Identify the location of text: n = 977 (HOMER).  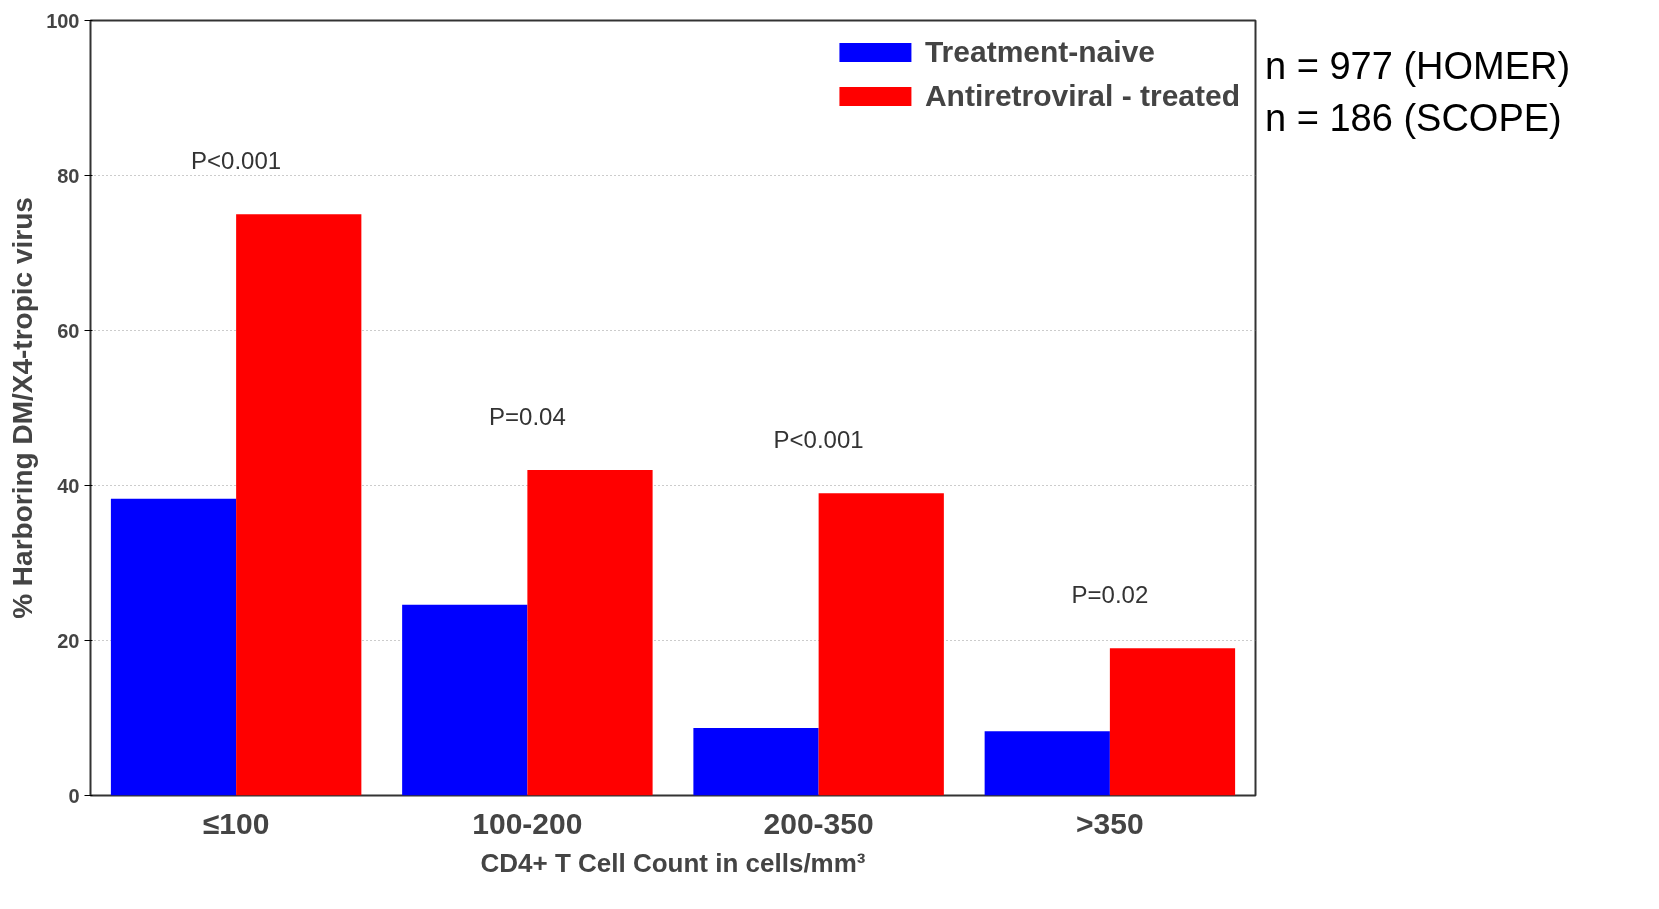
(1418, 66).